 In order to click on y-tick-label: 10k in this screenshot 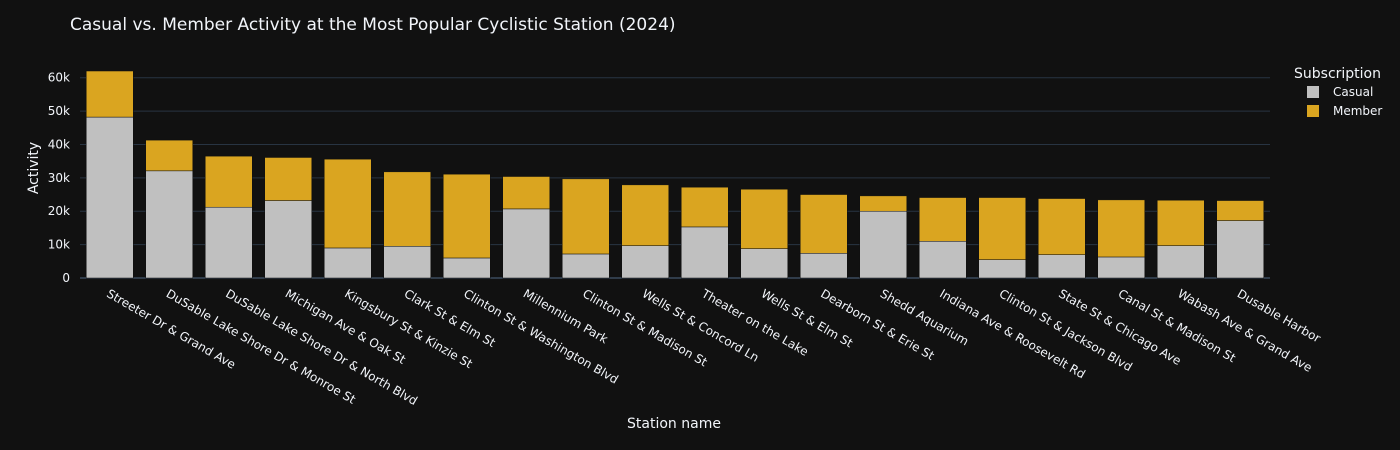, I will do `click(59, 245)`.